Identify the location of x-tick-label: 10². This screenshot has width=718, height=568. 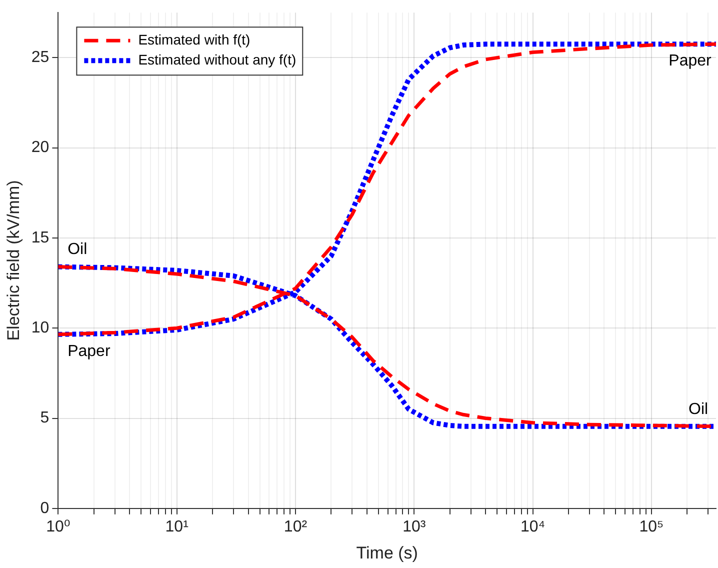
(296, 527).